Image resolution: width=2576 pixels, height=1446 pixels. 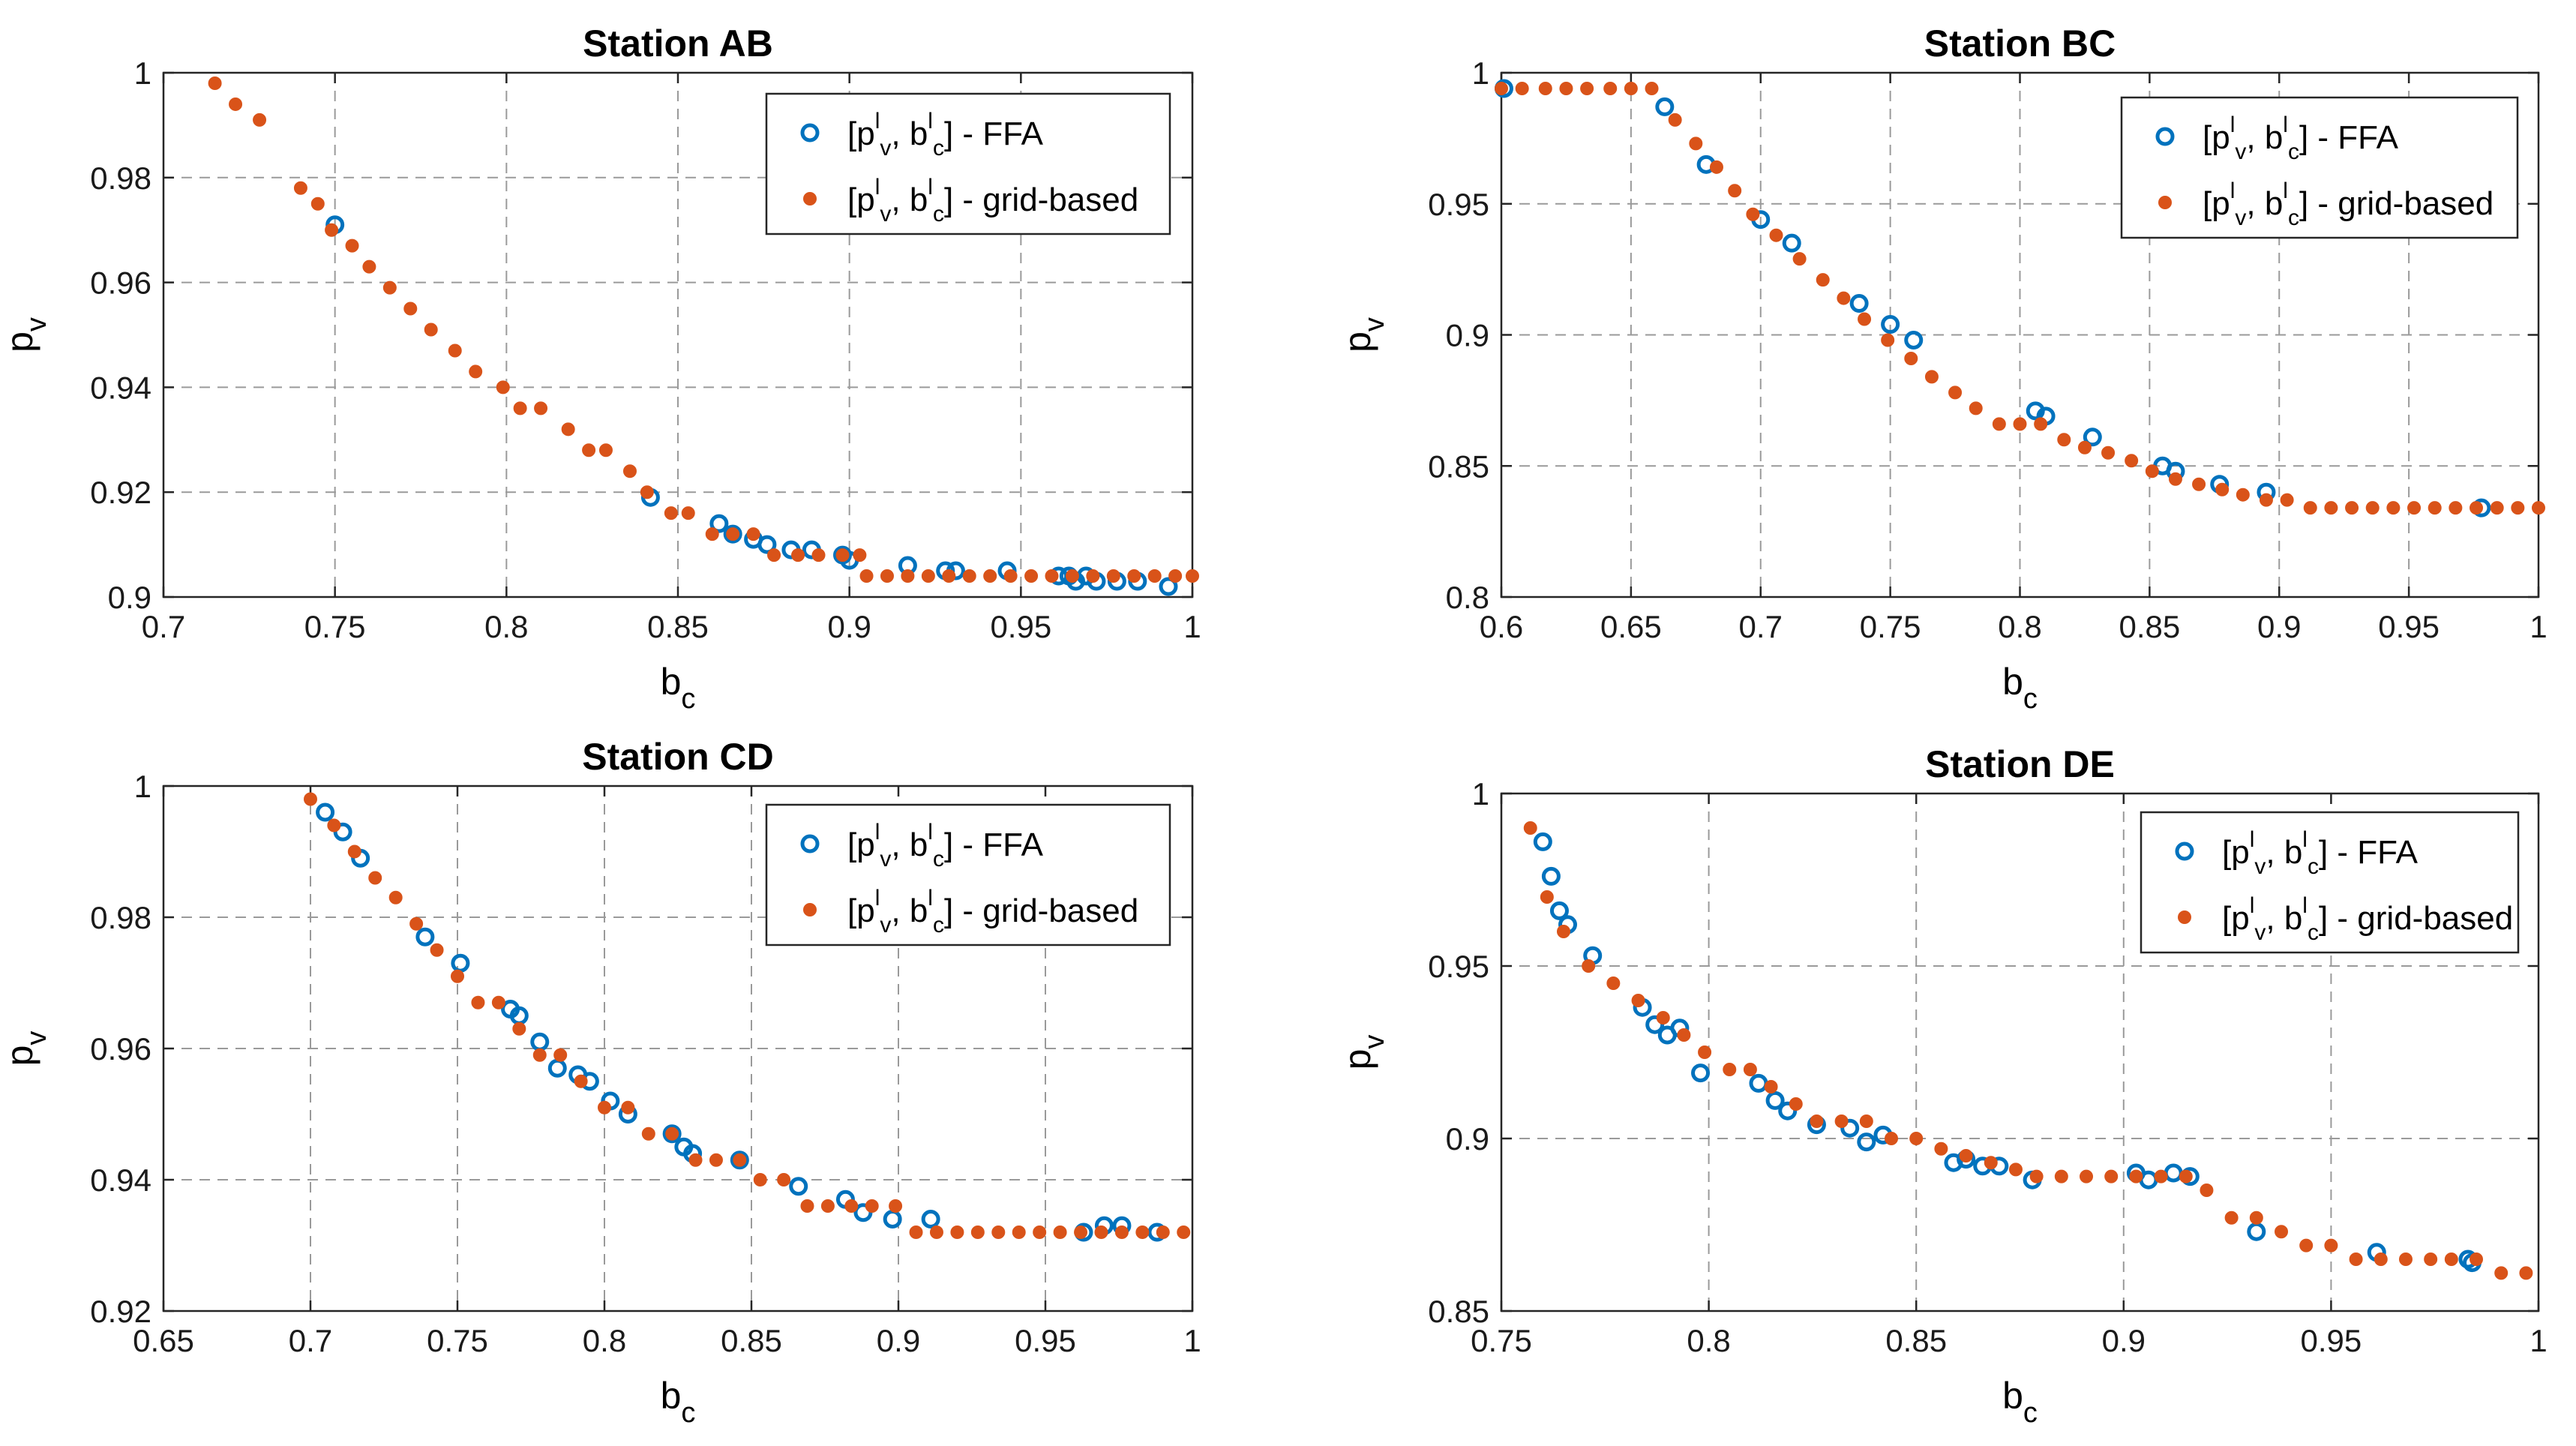 What do you see at coordinates (688, 699) in the screenshot?
I see `x-axis-label-sub: c` at bounding box center [688, 699].